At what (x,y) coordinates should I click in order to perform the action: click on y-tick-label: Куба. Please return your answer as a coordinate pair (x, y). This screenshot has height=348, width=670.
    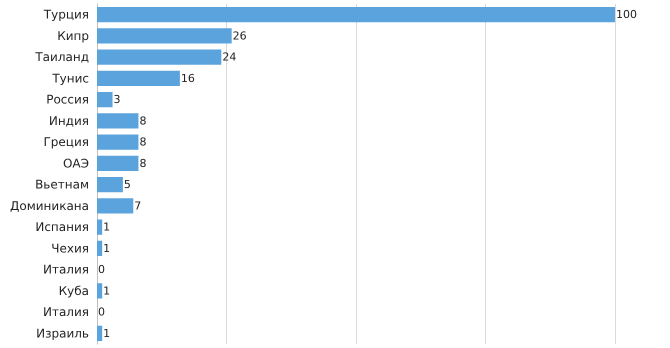
    Looking at the image, I should click on (73, 291).